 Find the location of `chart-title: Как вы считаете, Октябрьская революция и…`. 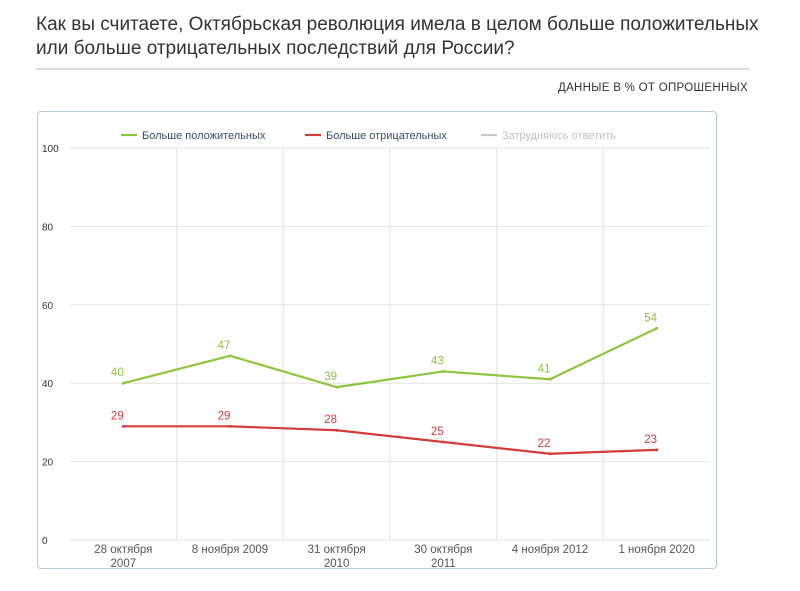

chart-title: Как вы считаете, Октябрьская революция и… is located at coordinates (397, 36).